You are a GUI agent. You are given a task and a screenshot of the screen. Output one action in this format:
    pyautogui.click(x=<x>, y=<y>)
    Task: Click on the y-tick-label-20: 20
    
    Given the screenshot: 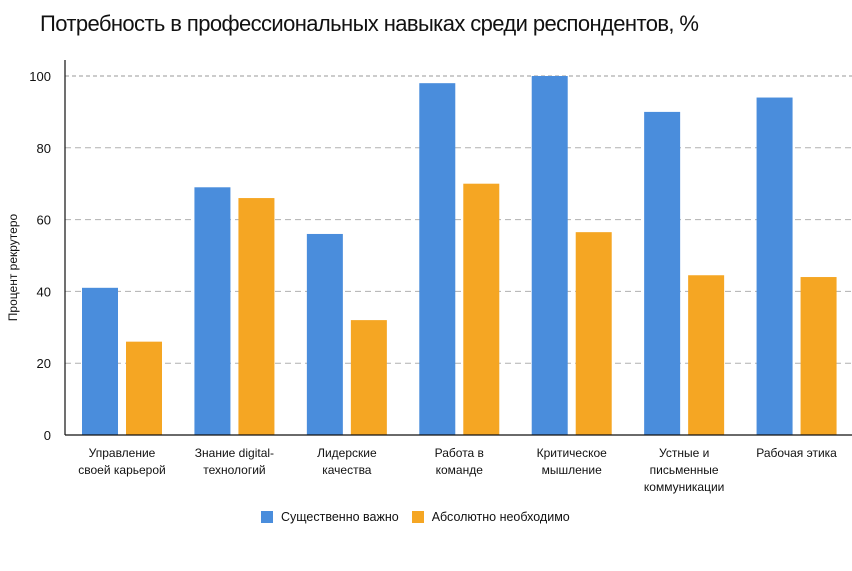 What is the action you would take?
    pyautogui.click(x=44, y=363)
    